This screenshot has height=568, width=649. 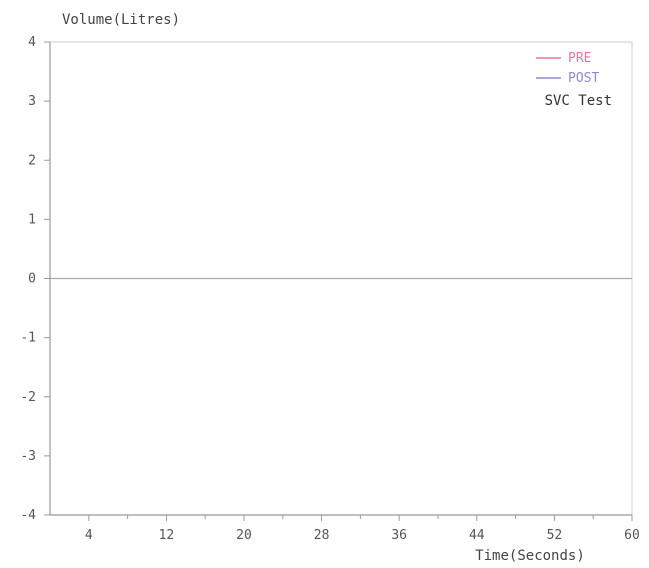 I want to click on x-tick-label: 4, so click(x=89, y=535).